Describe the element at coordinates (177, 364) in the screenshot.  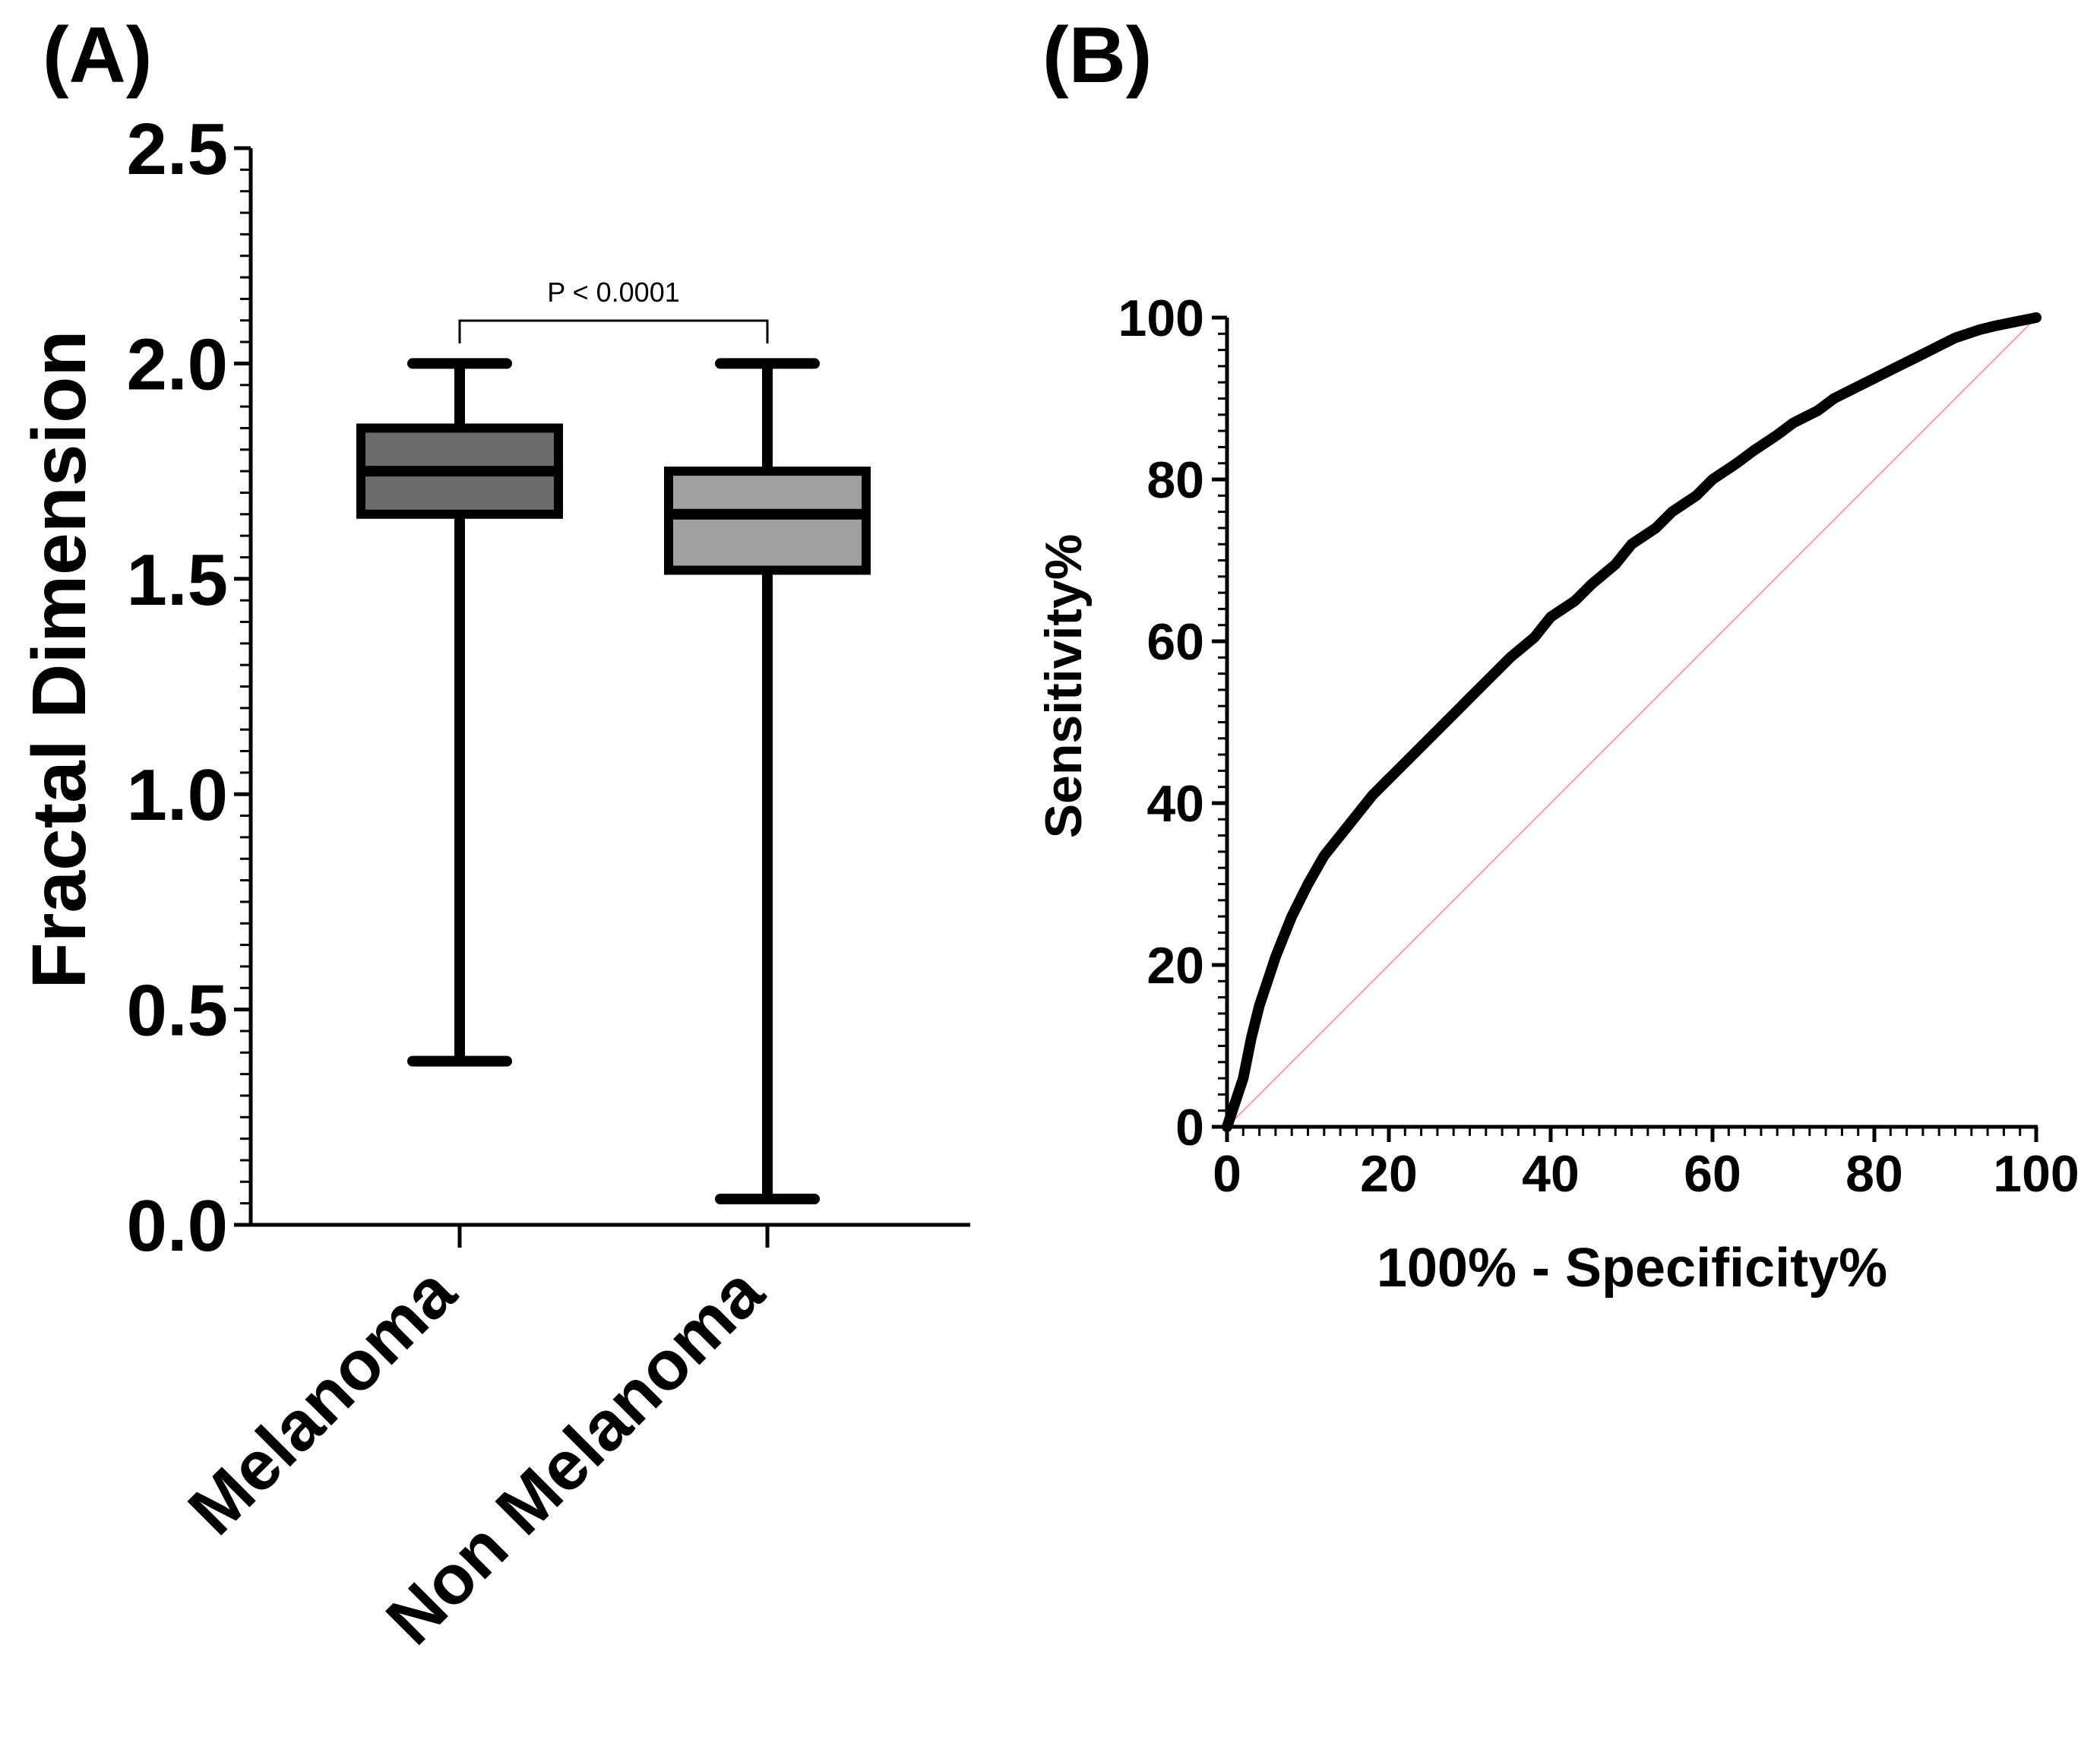
I see `box-y-tick-label: 2.0` at that location.